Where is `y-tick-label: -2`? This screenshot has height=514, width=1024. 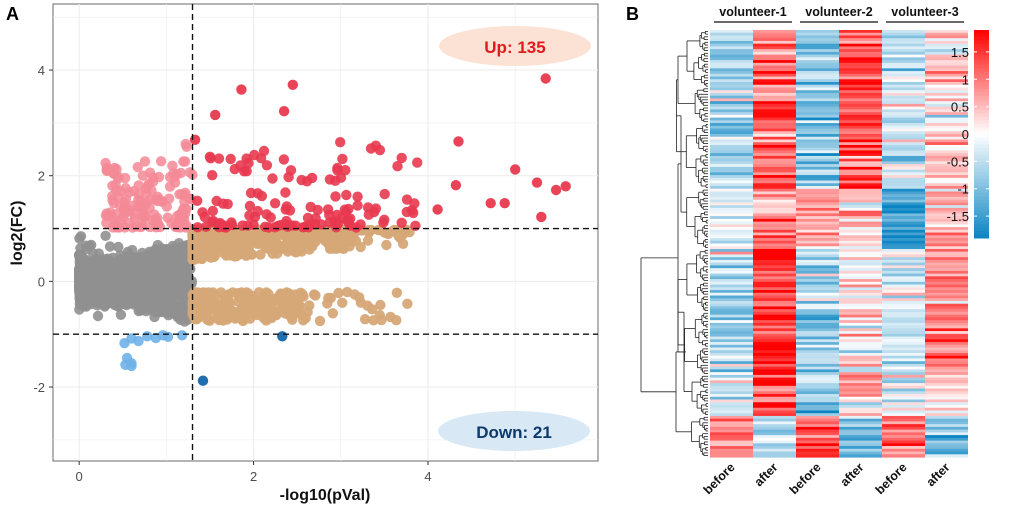
y-tick-label: -2 is located at coordinates (39, 387).